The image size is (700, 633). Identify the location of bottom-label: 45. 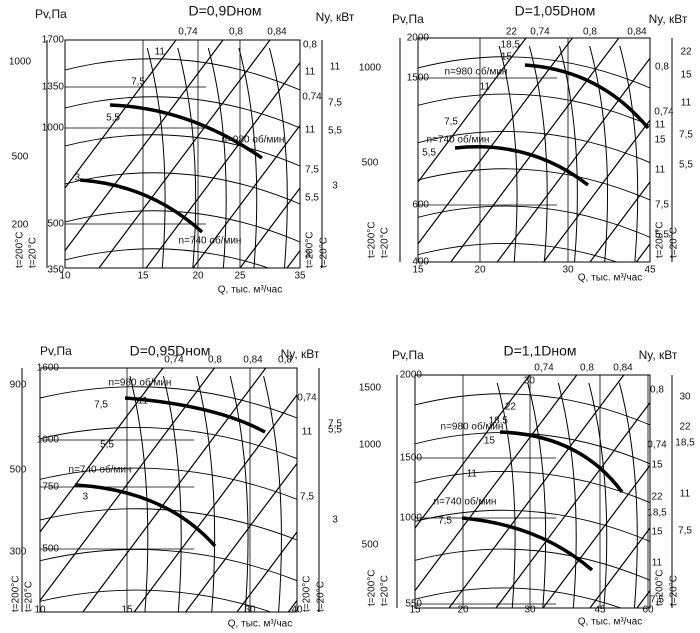
(650, 270).